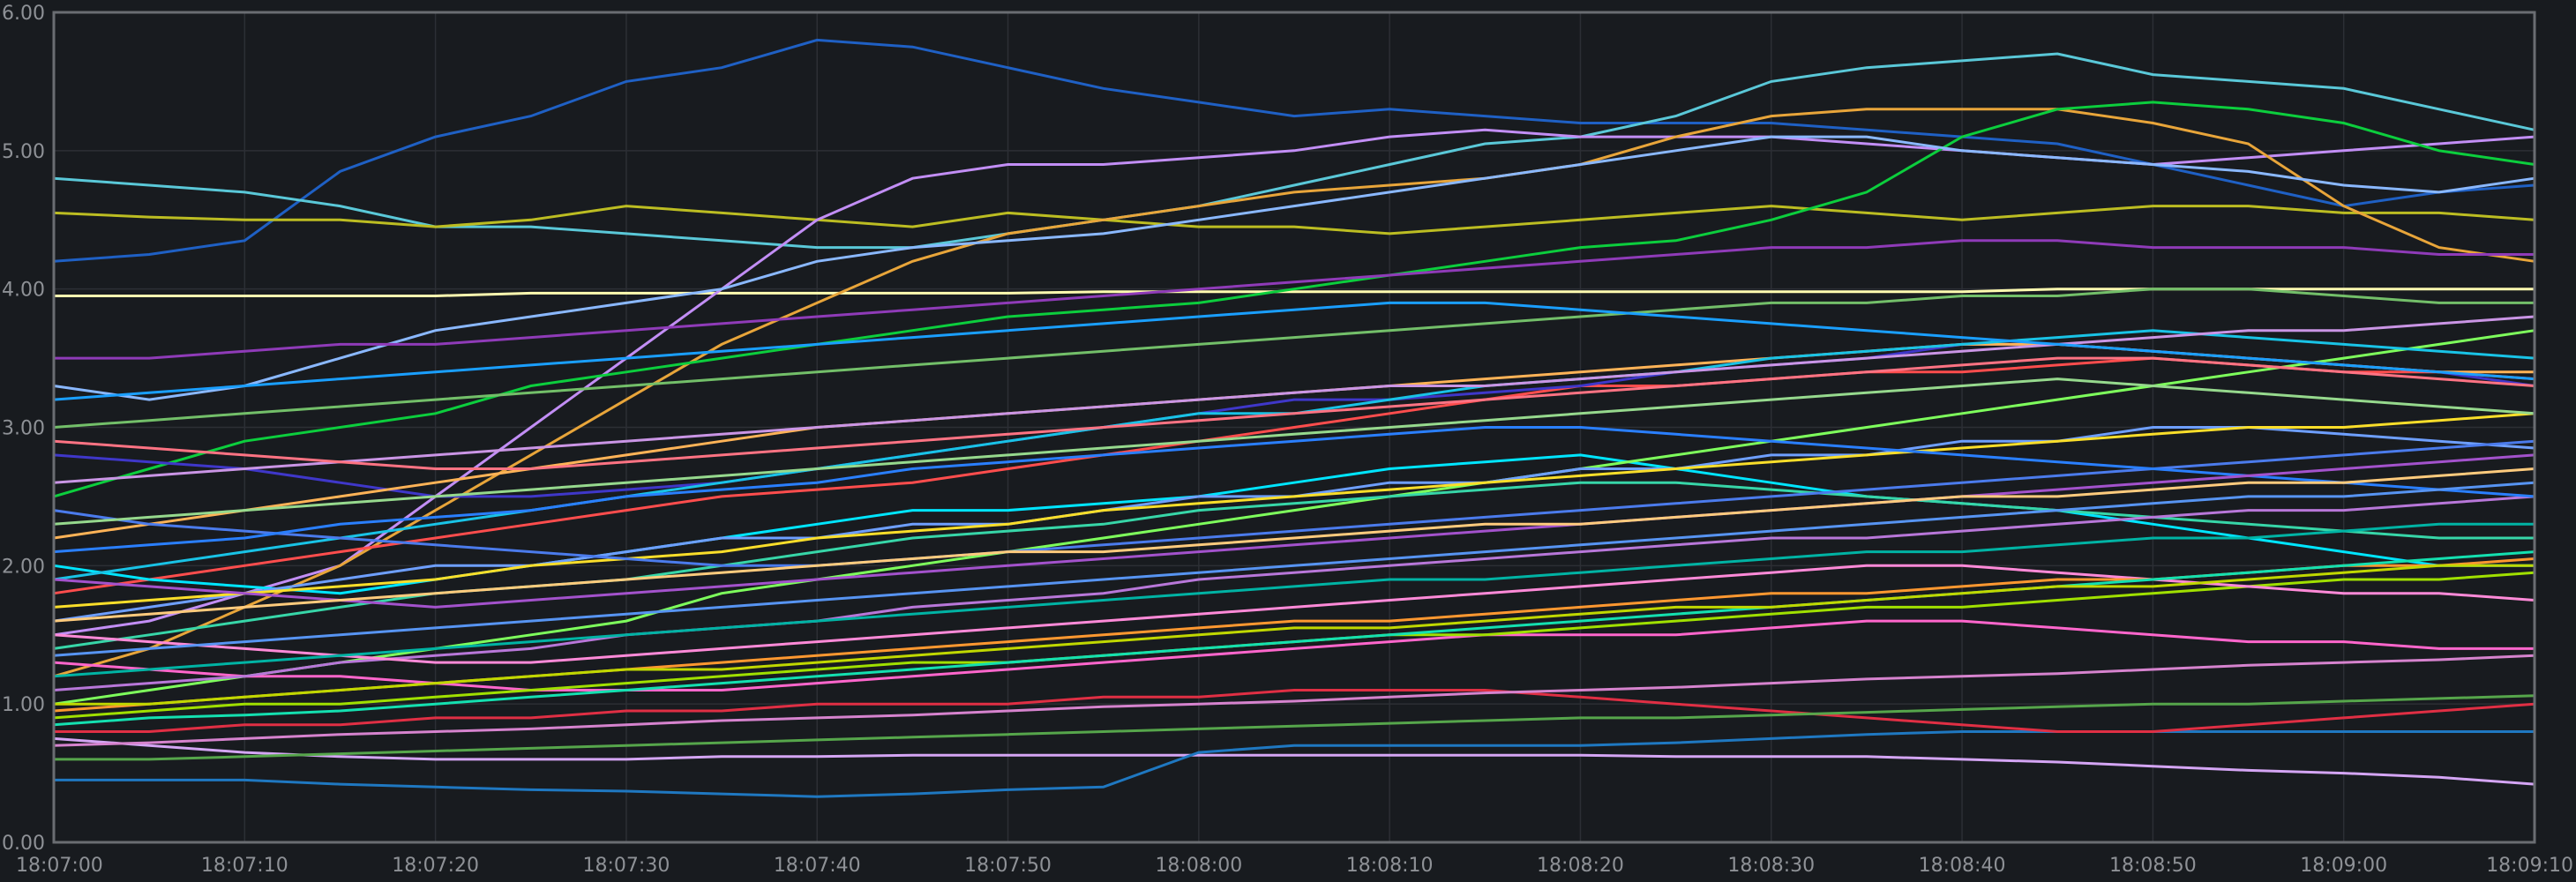 Image resolution: width=2576 pixels, height=882 pixels. Describe the element at coordinates (1771, 866) in the screenshot. I see `x-tick-label: 18:08:30` at that location.